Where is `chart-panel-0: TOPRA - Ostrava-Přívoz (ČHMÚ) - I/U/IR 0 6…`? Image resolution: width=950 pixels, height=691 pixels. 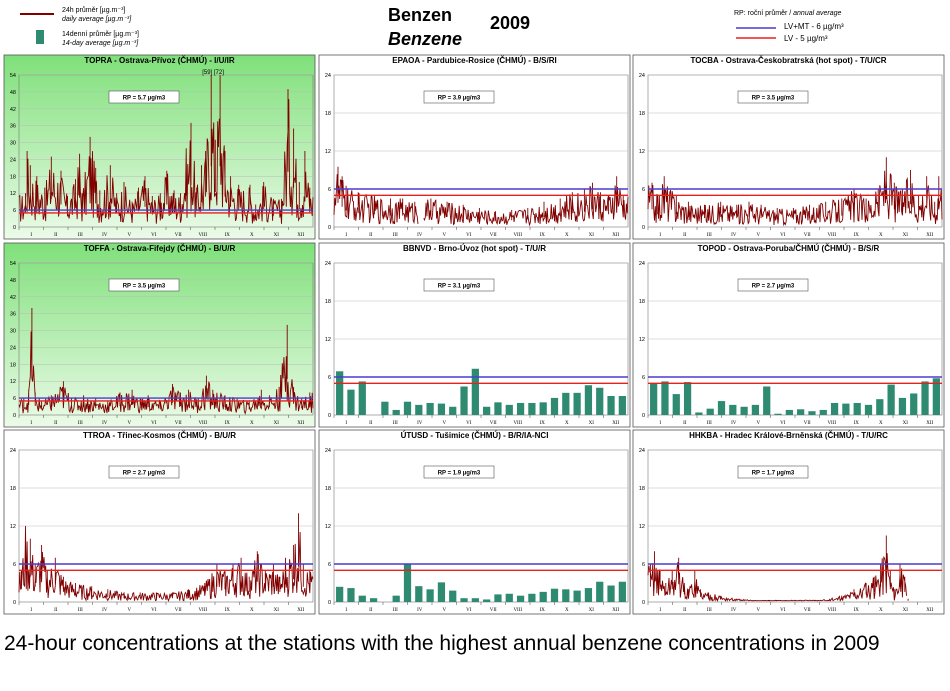 chart-panel-0: TOPRA - Ostrava-Přívoz (ČHMÚ) - I/U/IR 0 6… is located at coordinates (159, 147).